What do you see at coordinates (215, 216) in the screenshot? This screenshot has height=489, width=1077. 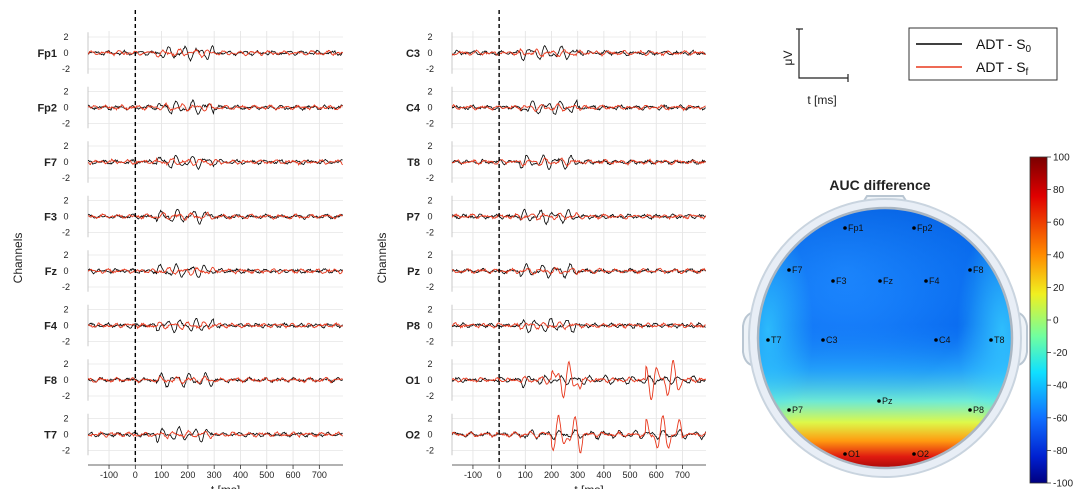 I see `signal-f3-sf` at bounding box center [215, 216].